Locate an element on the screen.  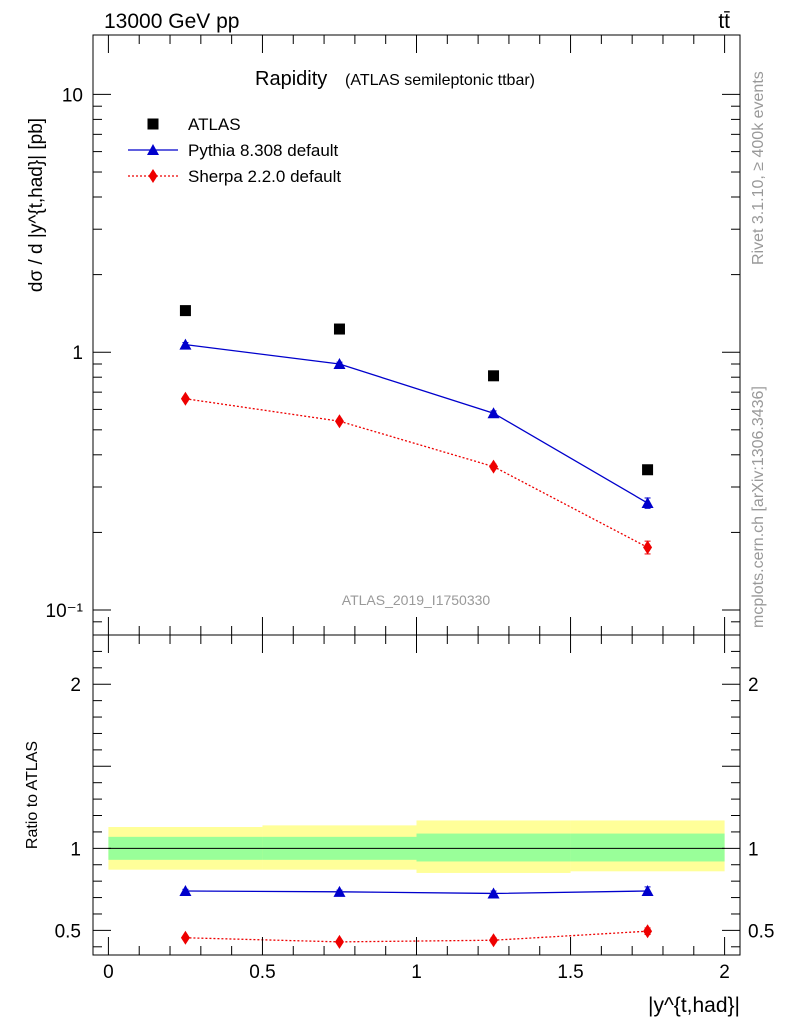
y-tick-label: 10⁻¹ is located at coordinates (65, 611).